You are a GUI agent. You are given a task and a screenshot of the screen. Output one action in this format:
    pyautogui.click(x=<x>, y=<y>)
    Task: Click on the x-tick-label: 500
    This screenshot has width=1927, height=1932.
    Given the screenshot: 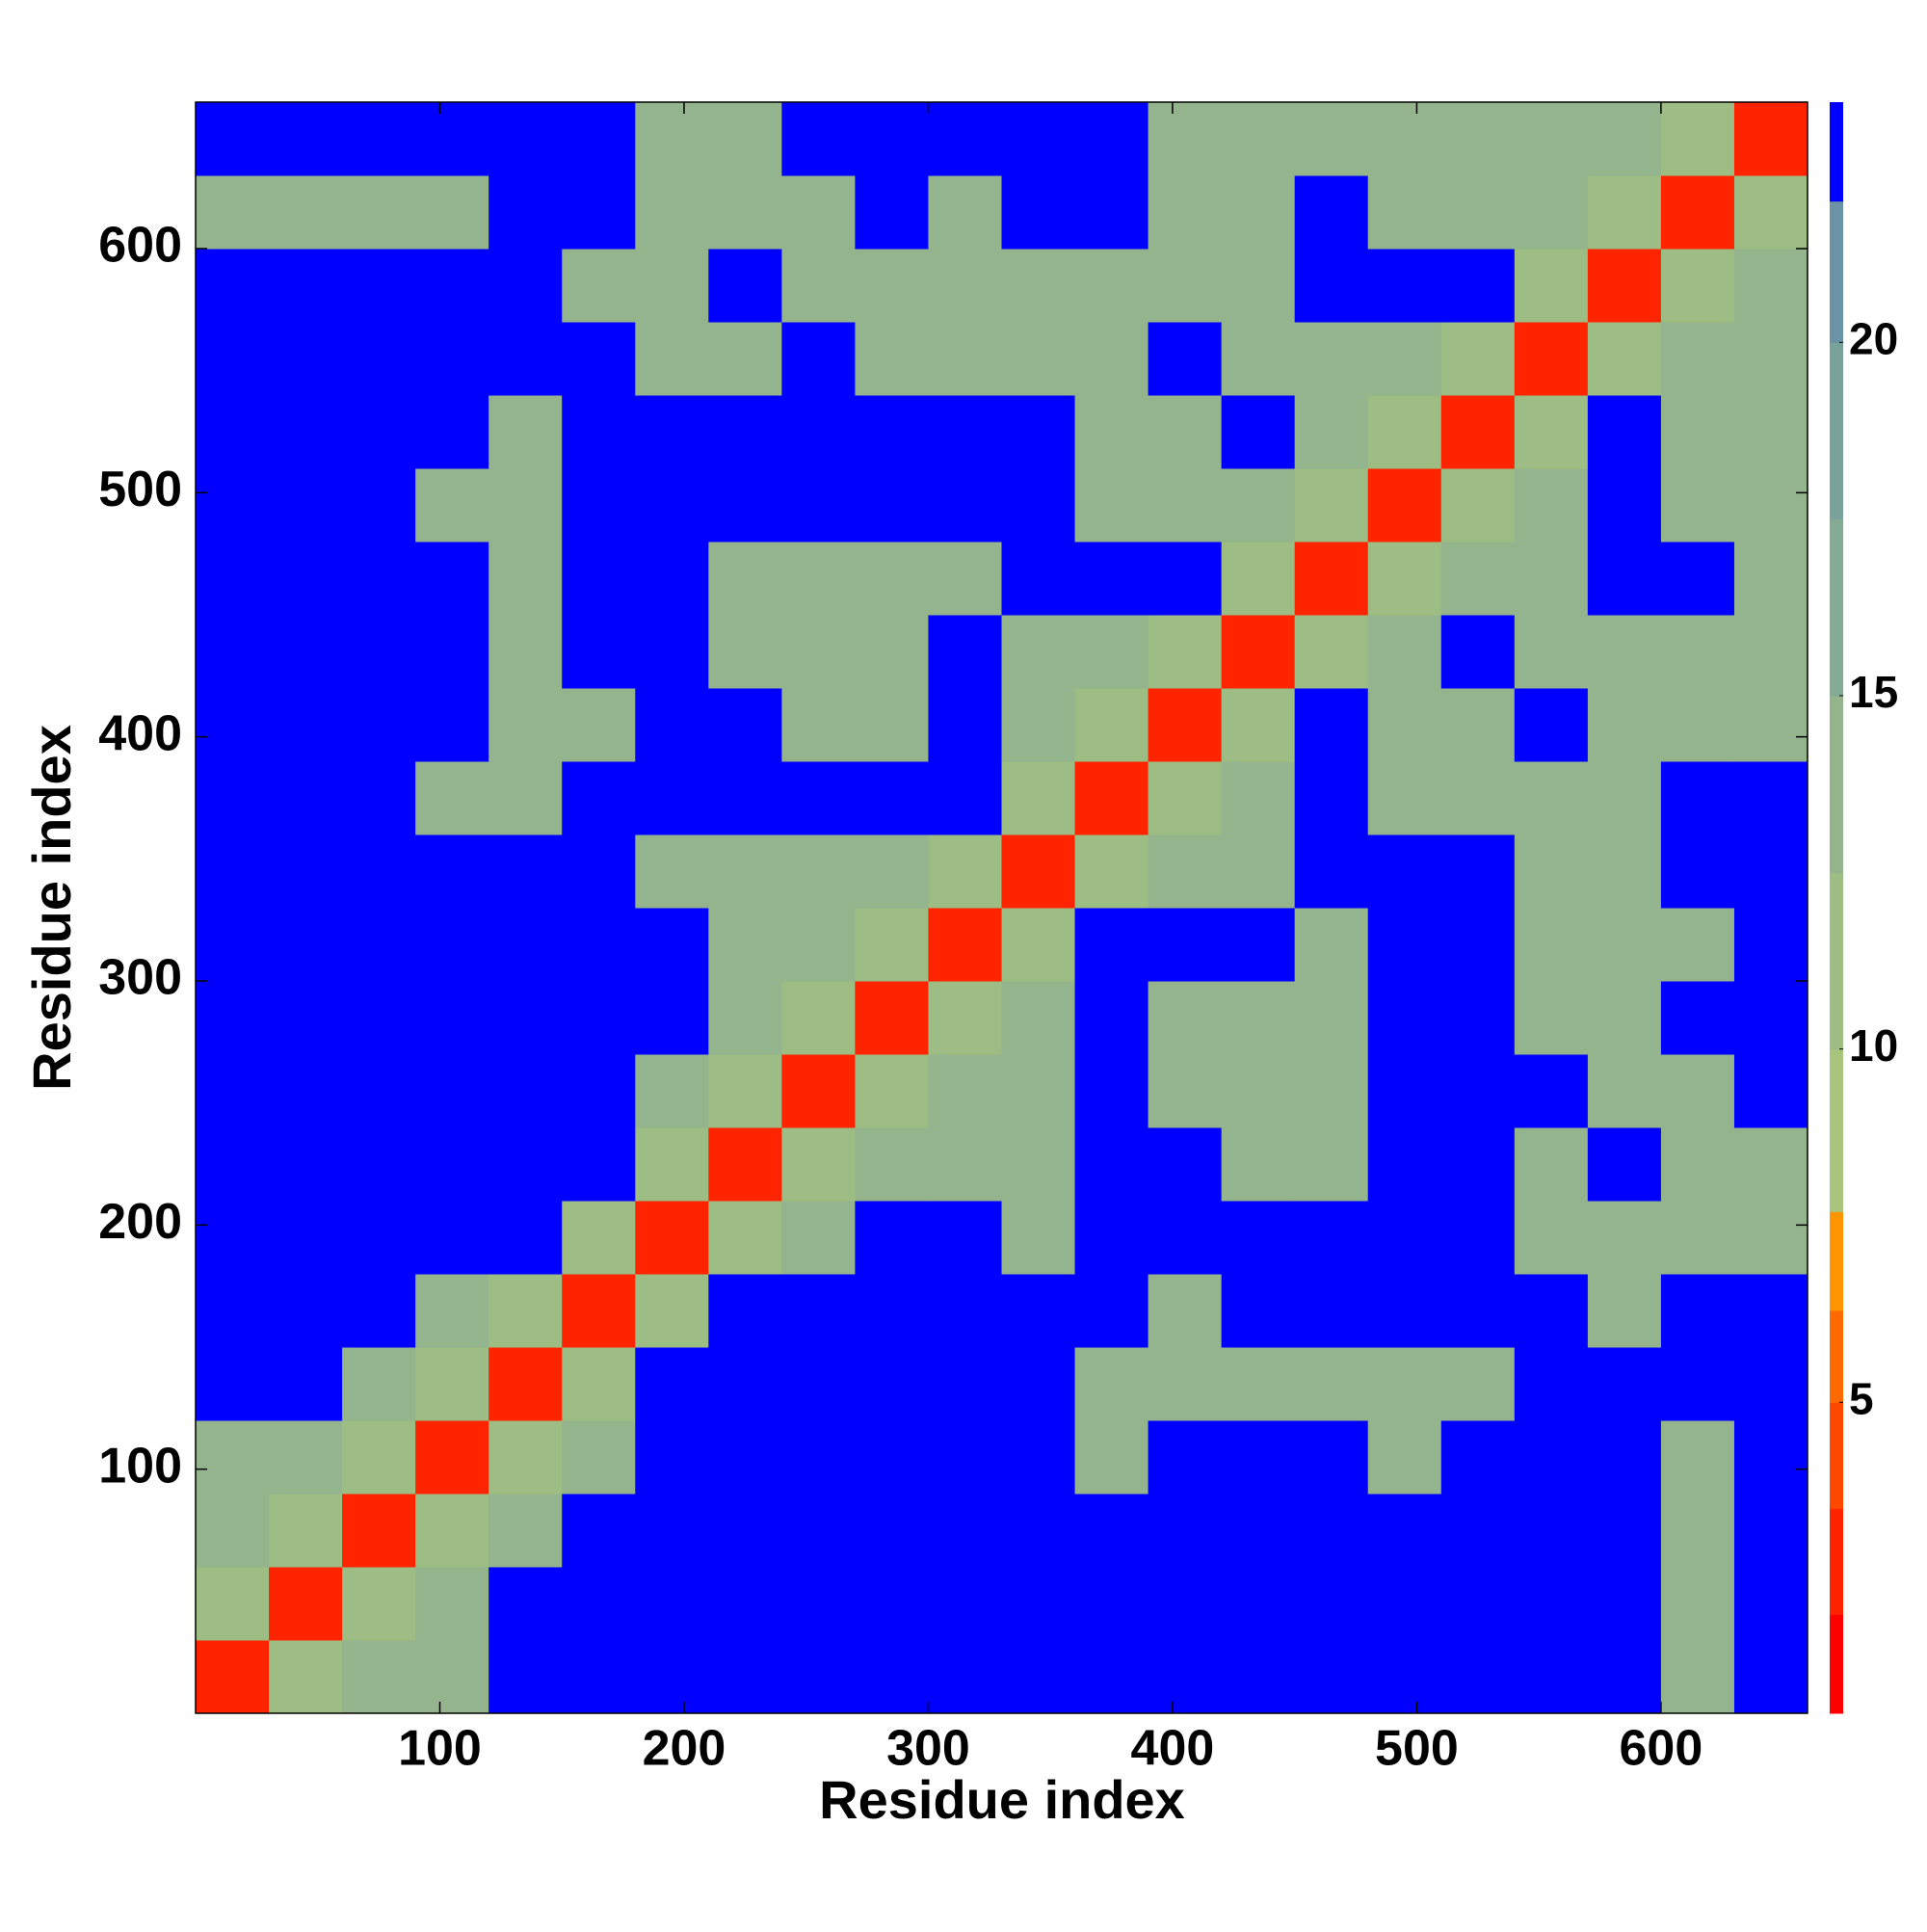 What is the action you would take?
    pyautogui.click(x=1417, y=1749)
    